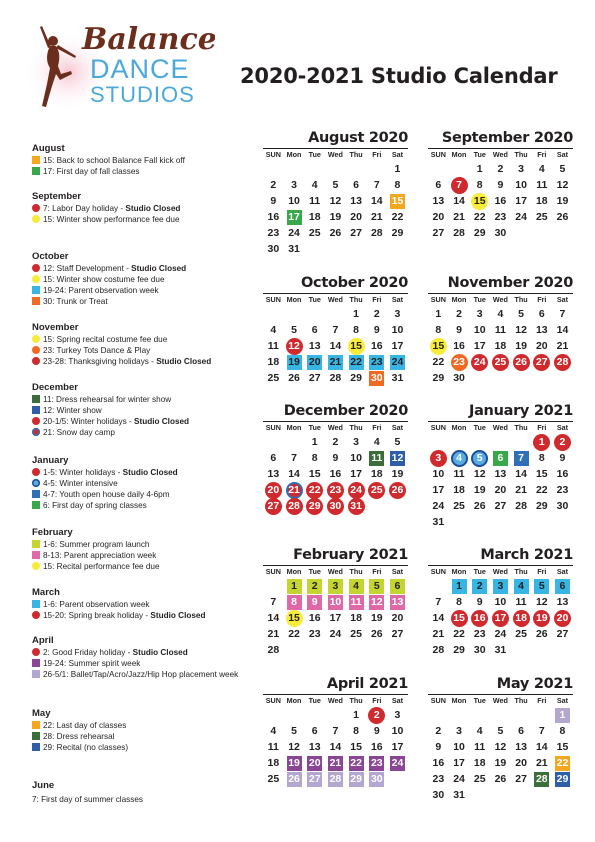  I want to click on month-title: September 2020, so click(507, 138).